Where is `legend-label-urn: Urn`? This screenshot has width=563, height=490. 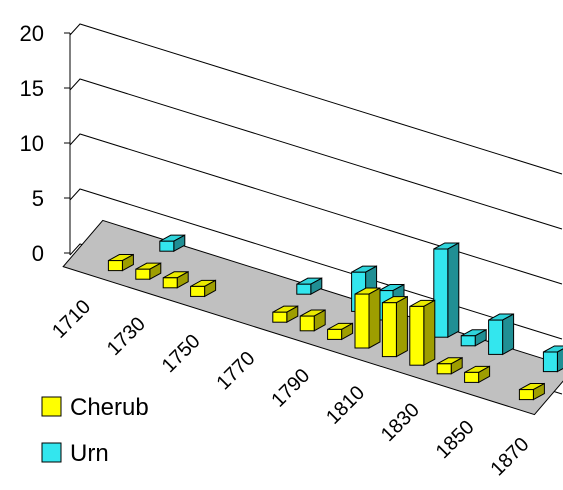 legend-label-urn: Urn is located at coordinates (89, 453).